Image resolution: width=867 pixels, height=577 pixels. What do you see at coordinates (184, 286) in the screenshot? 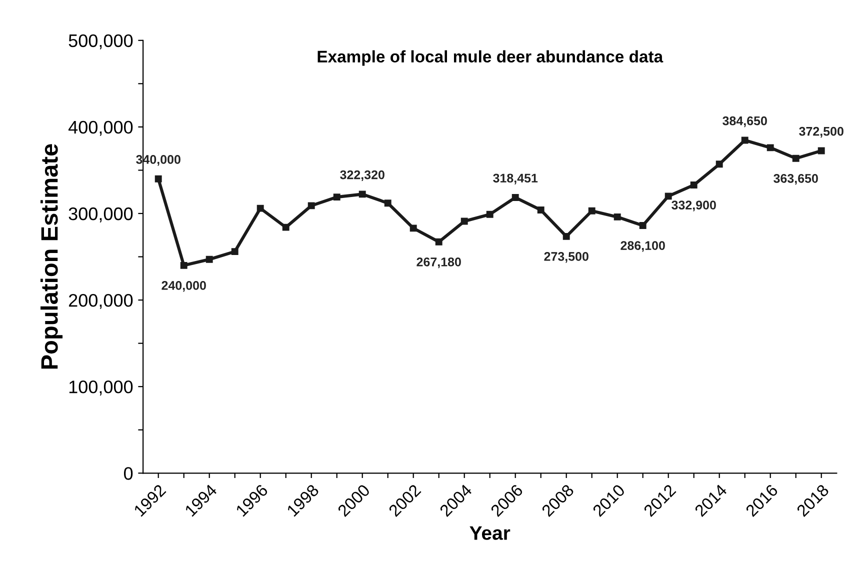
I see `data-label: 240,000` at bounding box center [184, 286].